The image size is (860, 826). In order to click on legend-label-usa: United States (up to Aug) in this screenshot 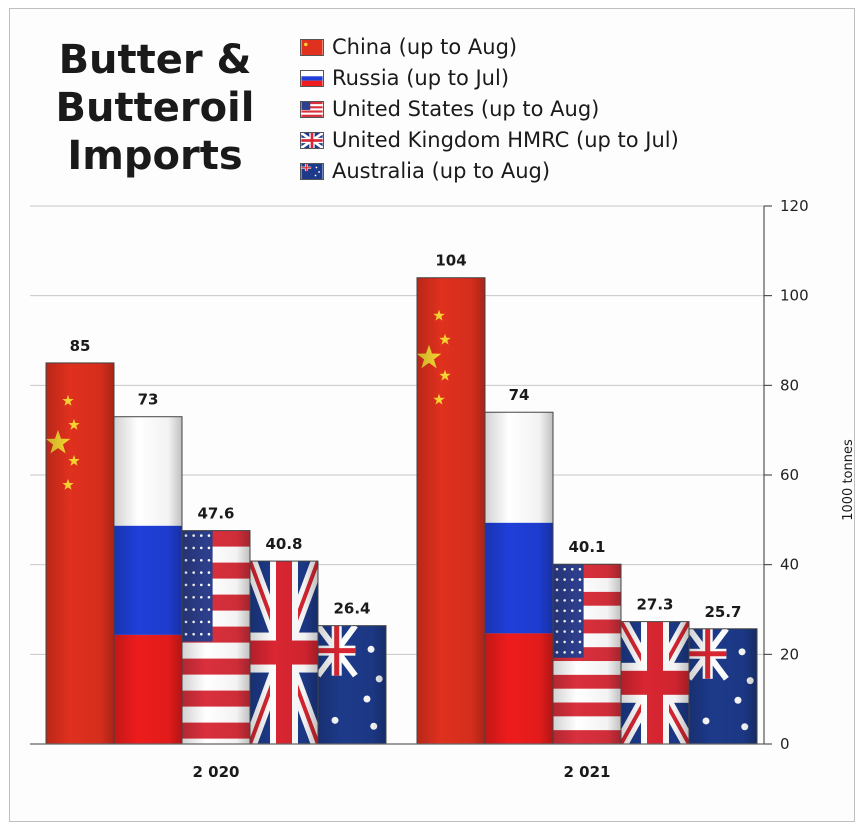, I will do `click(466, 109)`.